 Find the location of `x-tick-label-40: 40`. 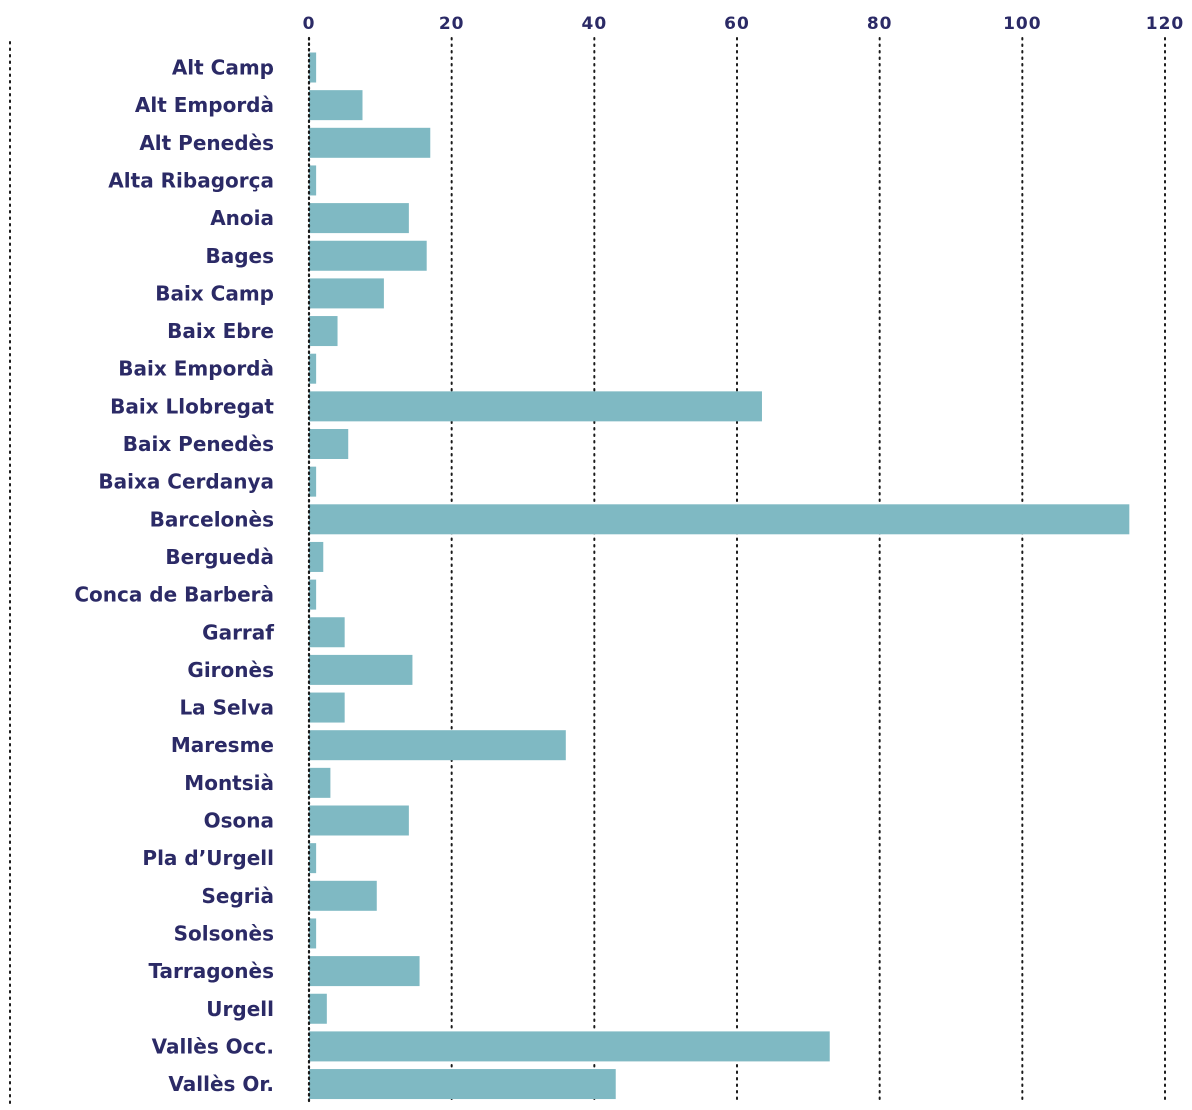

x-tick-label-40: 40 is located at coordinates (594, 24).